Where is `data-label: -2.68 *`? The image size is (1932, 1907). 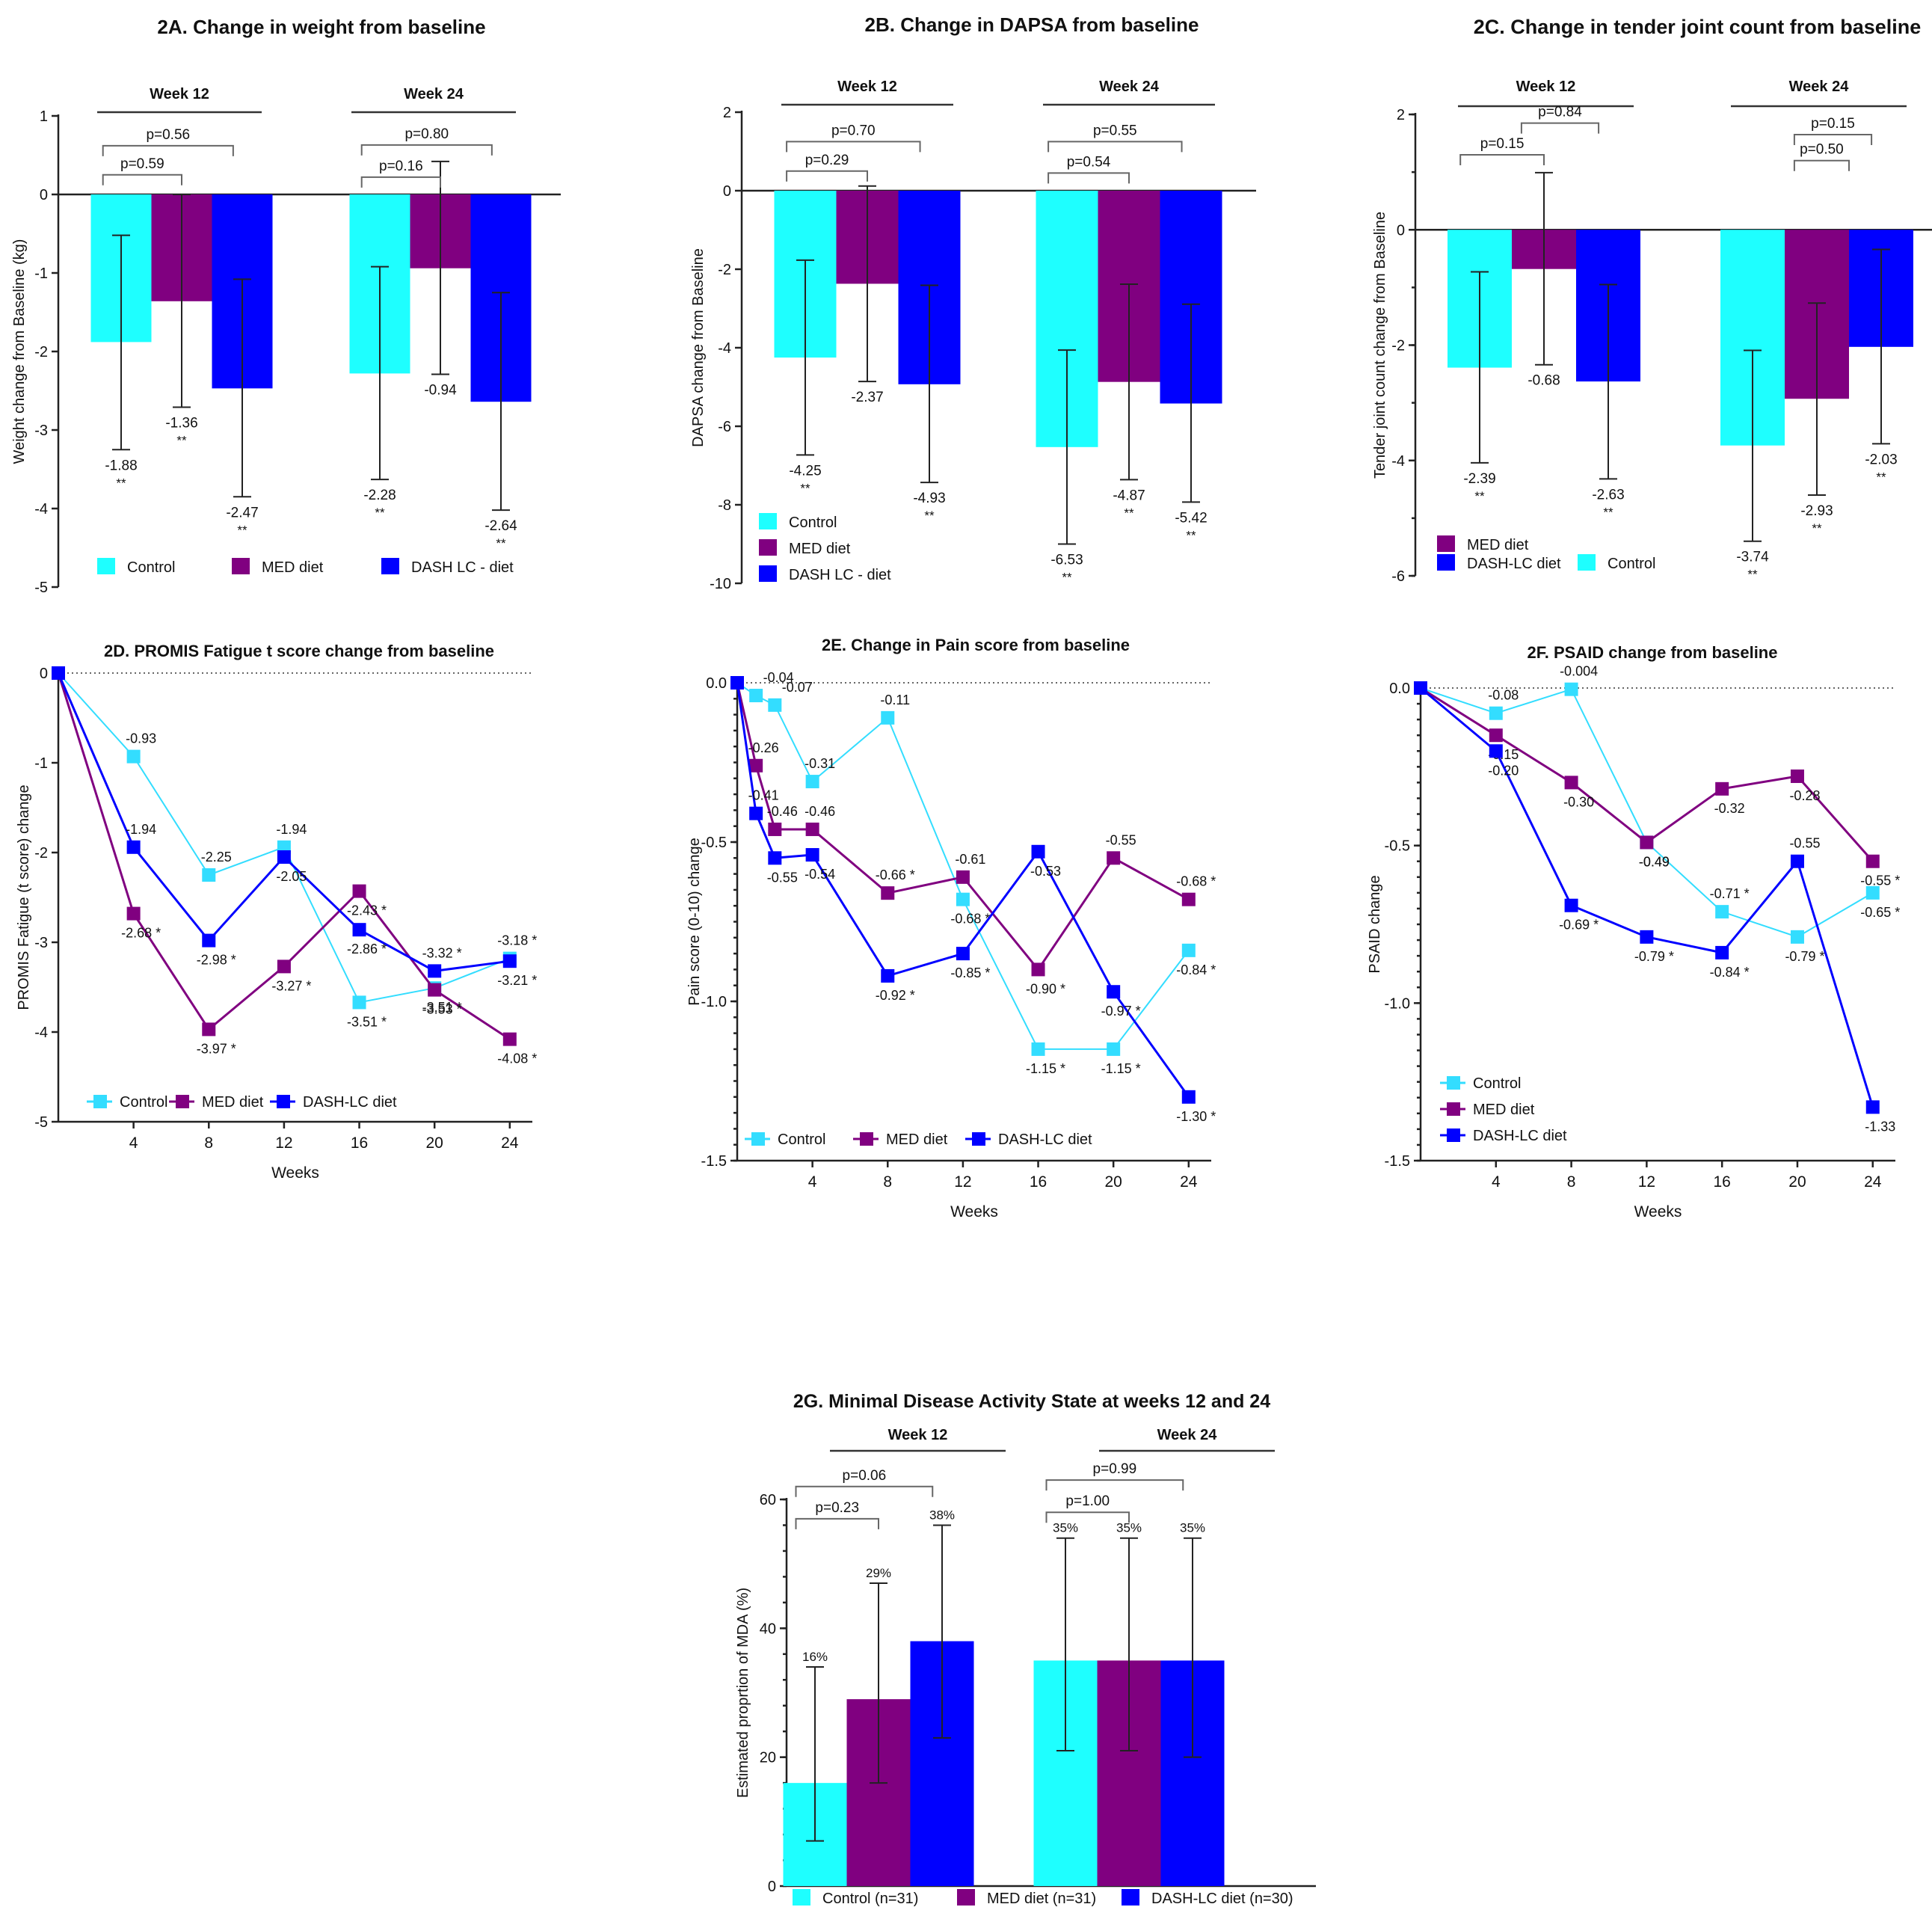
data-label: -2.68 * is located at coordinates (141, 933).